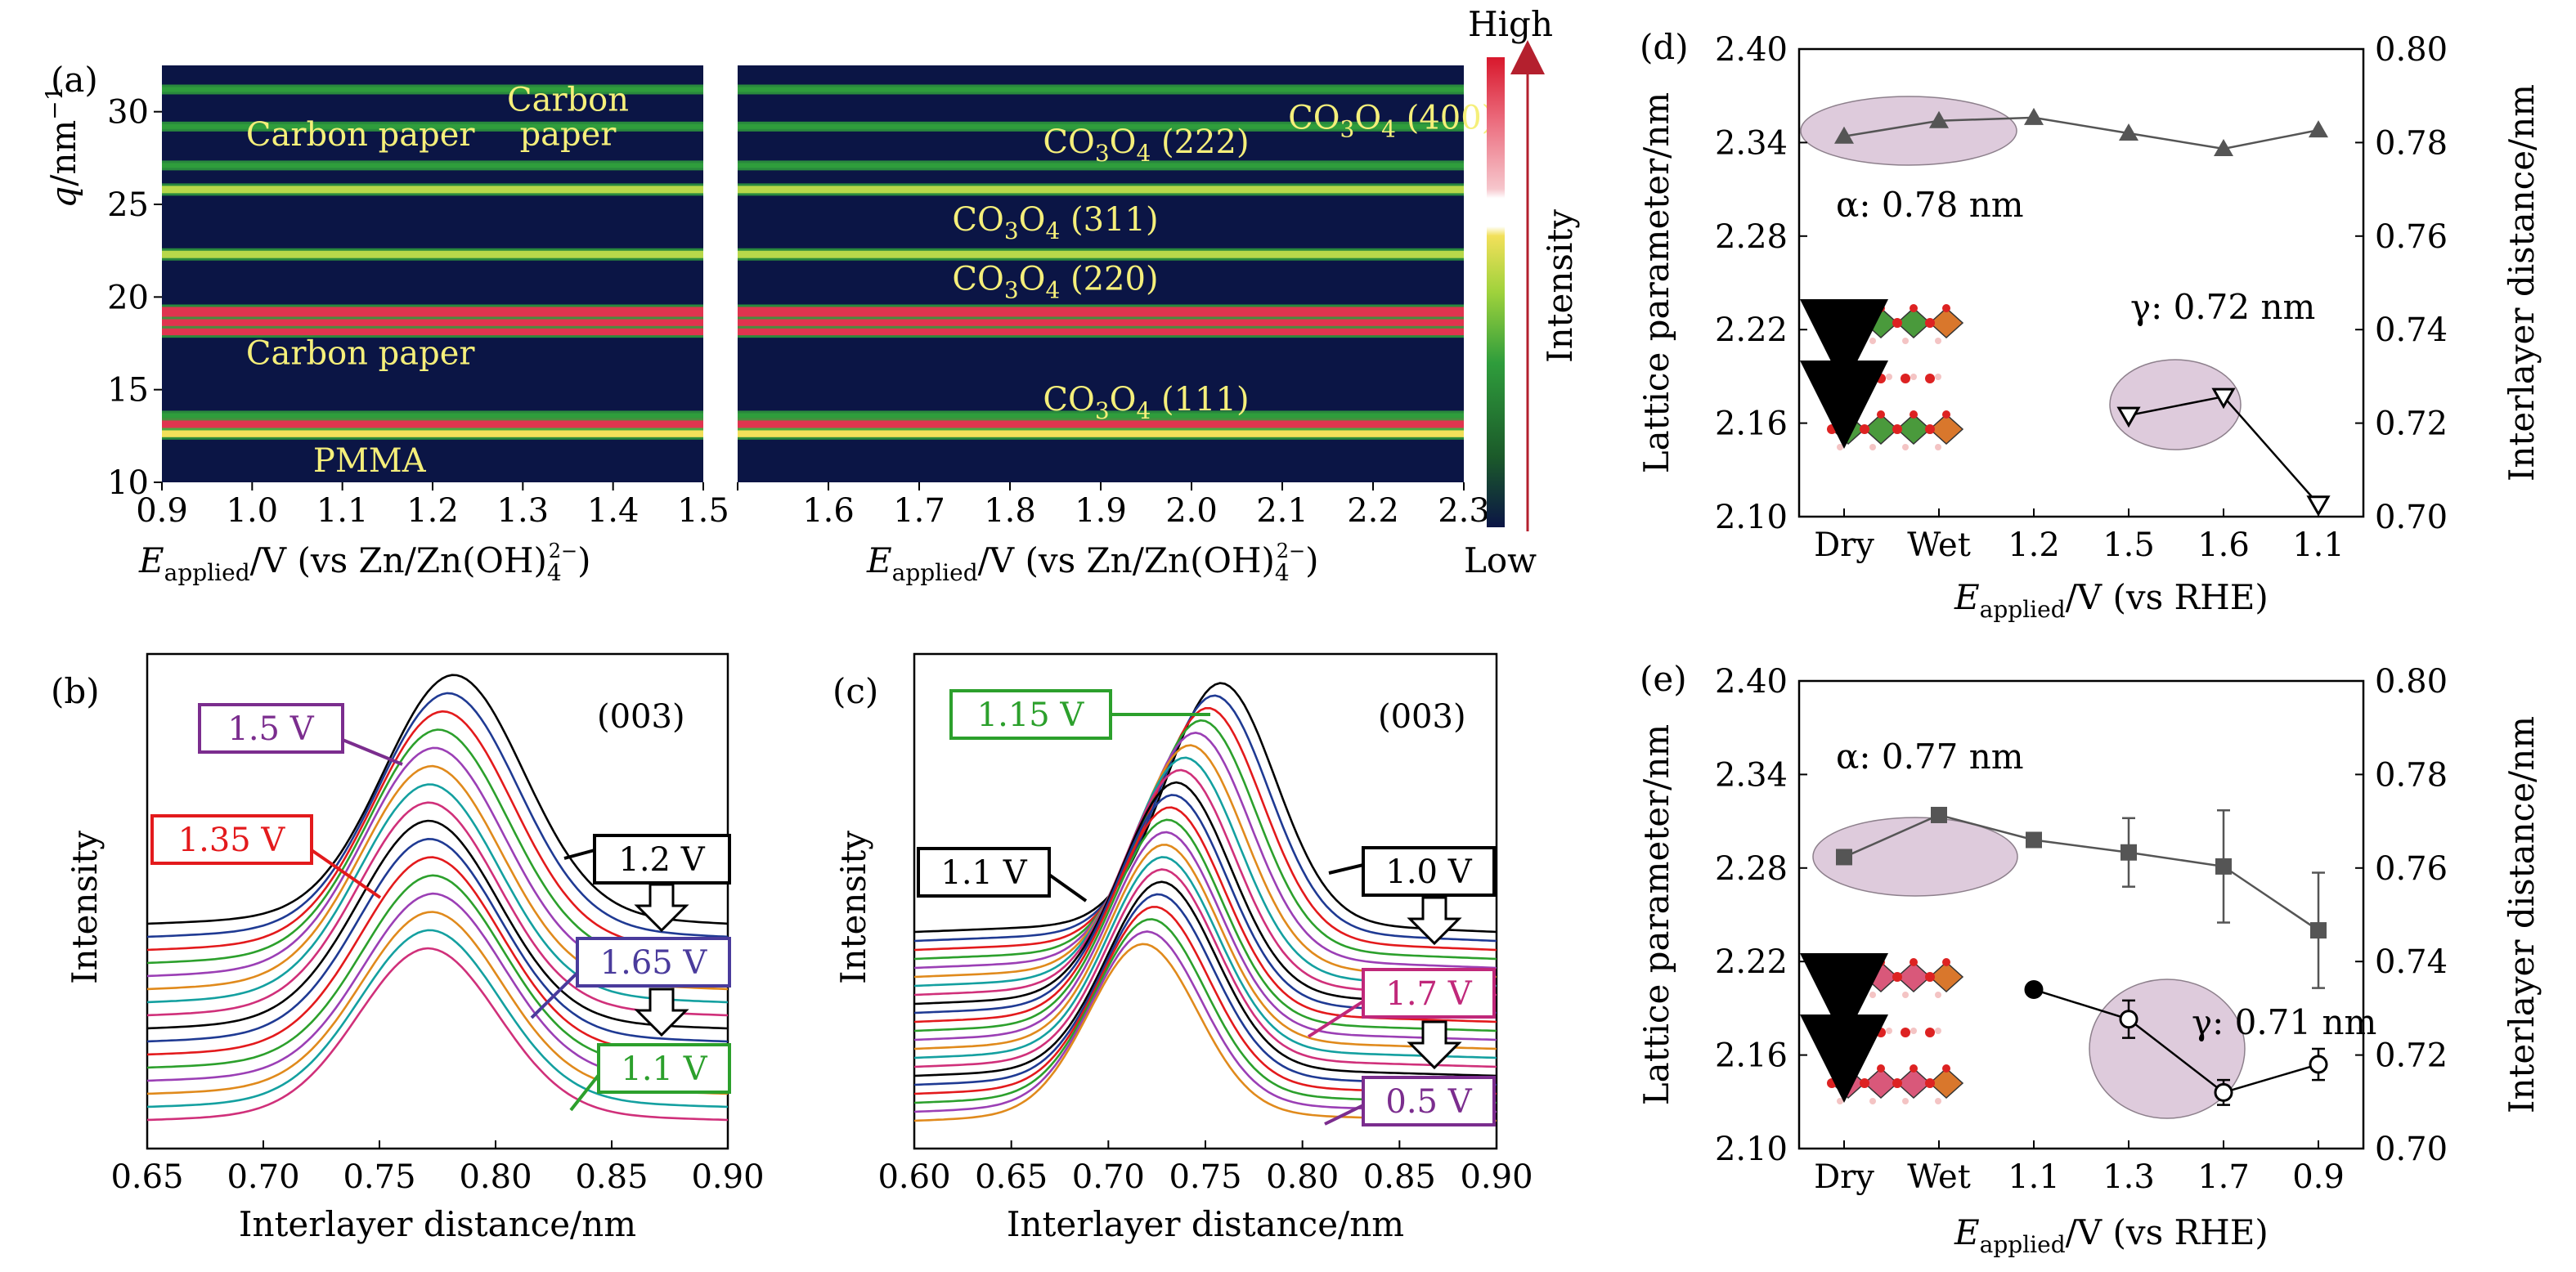  What do you see at coordinates (2411, 682) in the screenshot?
I see `y2-tick-label: 0.80` at bounding box center [2411, 682].